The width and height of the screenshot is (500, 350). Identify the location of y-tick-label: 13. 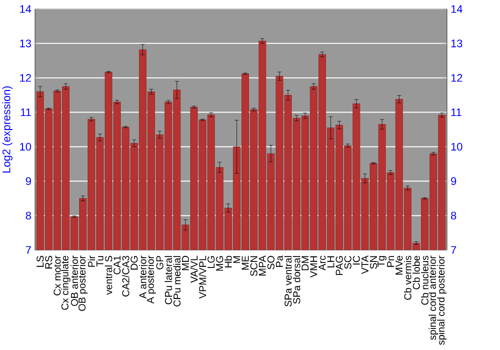
(25, 44).